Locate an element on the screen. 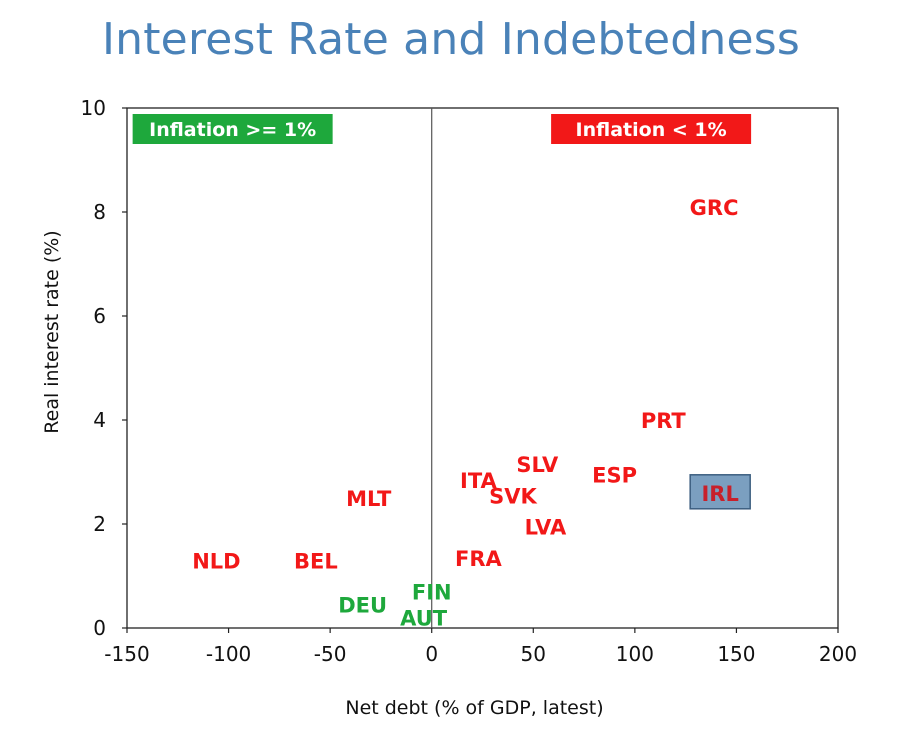 The image size is (902, 739). y-tick-label: 8 is located at coordinates (99, 212).